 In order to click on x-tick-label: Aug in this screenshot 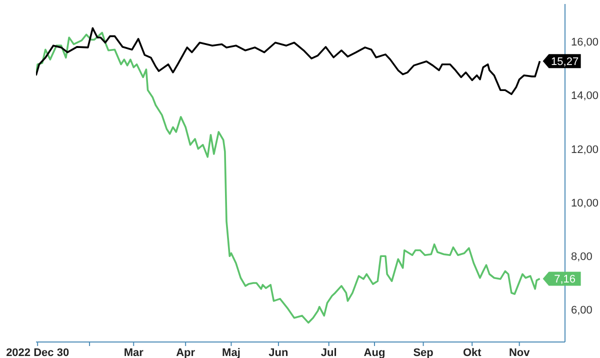, I will do `click(375, 352)`.